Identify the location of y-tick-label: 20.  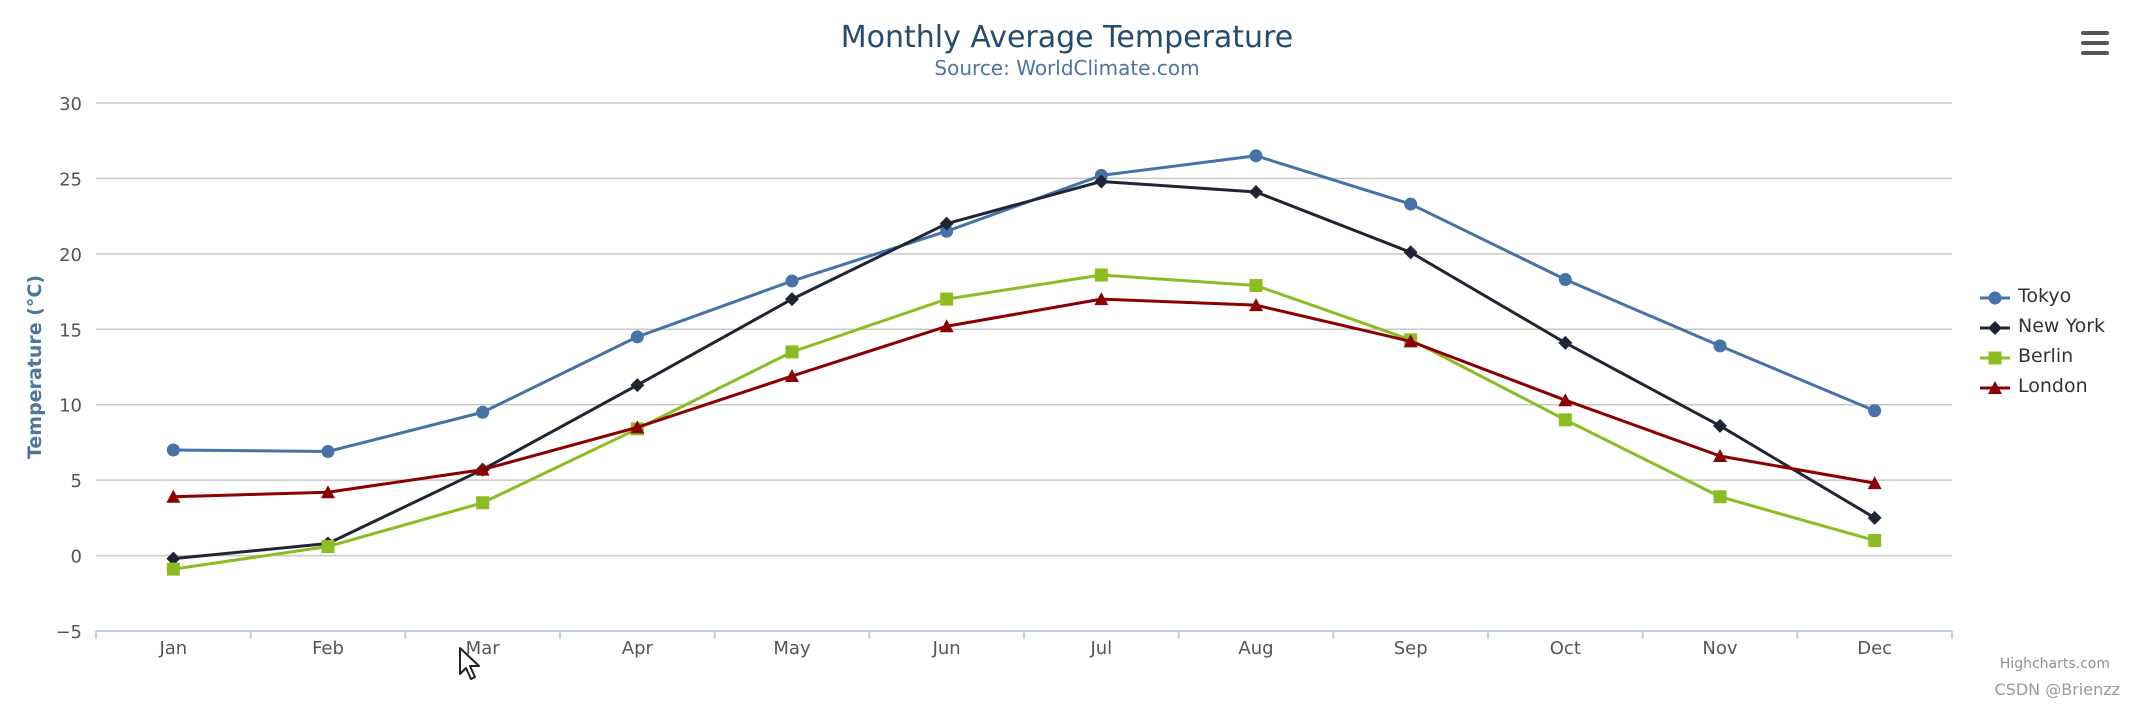
(70, 255).